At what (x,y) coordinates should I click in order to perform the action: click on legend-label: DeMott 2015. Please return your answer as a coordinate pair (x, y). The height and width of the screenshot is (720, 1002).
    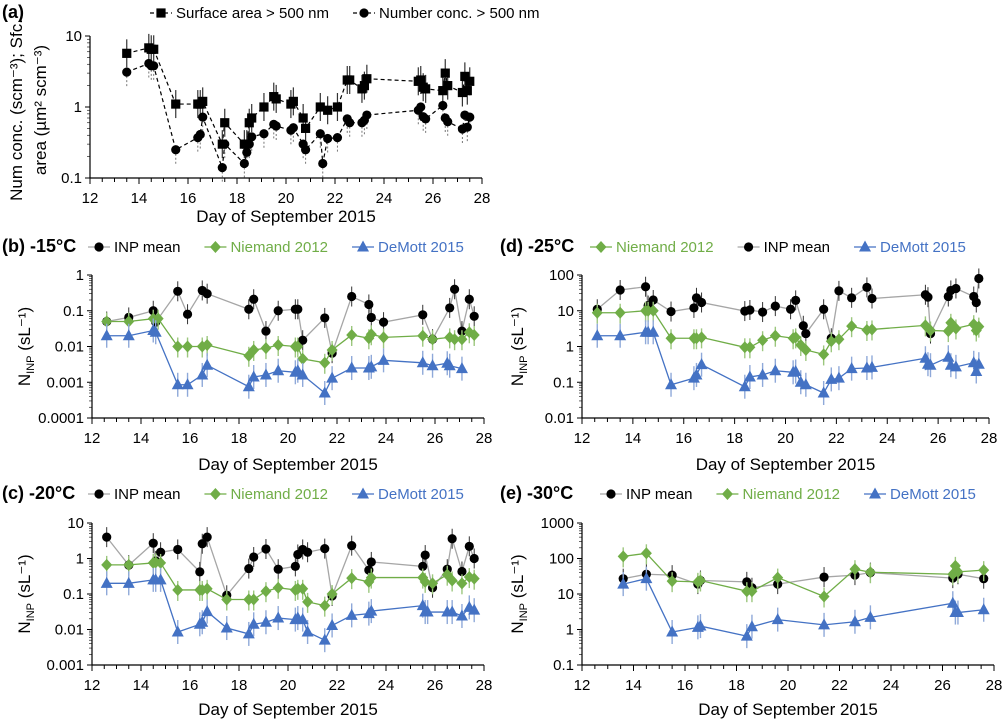
    Looking at the image, I should click on (421, 494).